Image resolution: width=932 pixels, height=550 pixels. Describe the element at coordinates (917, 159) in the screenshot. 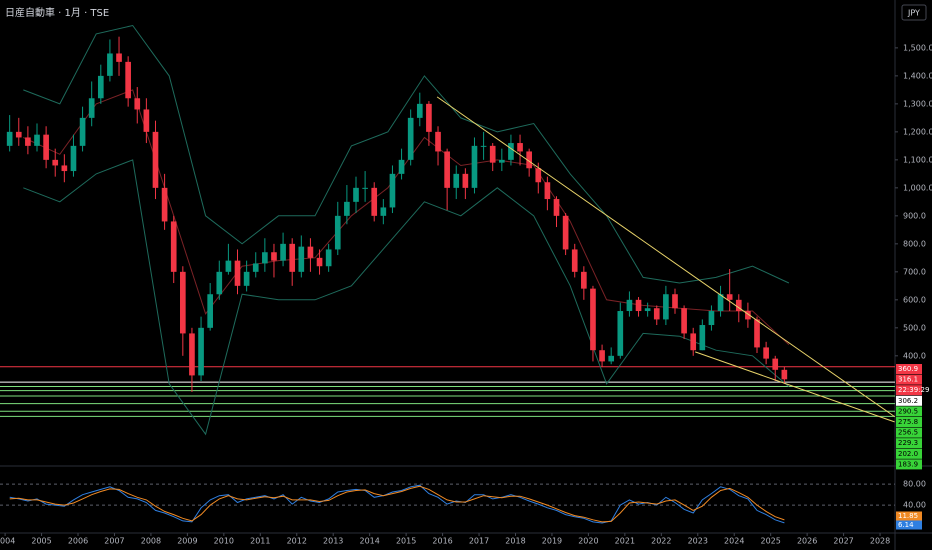

I see `y-tick-label: 1,100.0` at that location.